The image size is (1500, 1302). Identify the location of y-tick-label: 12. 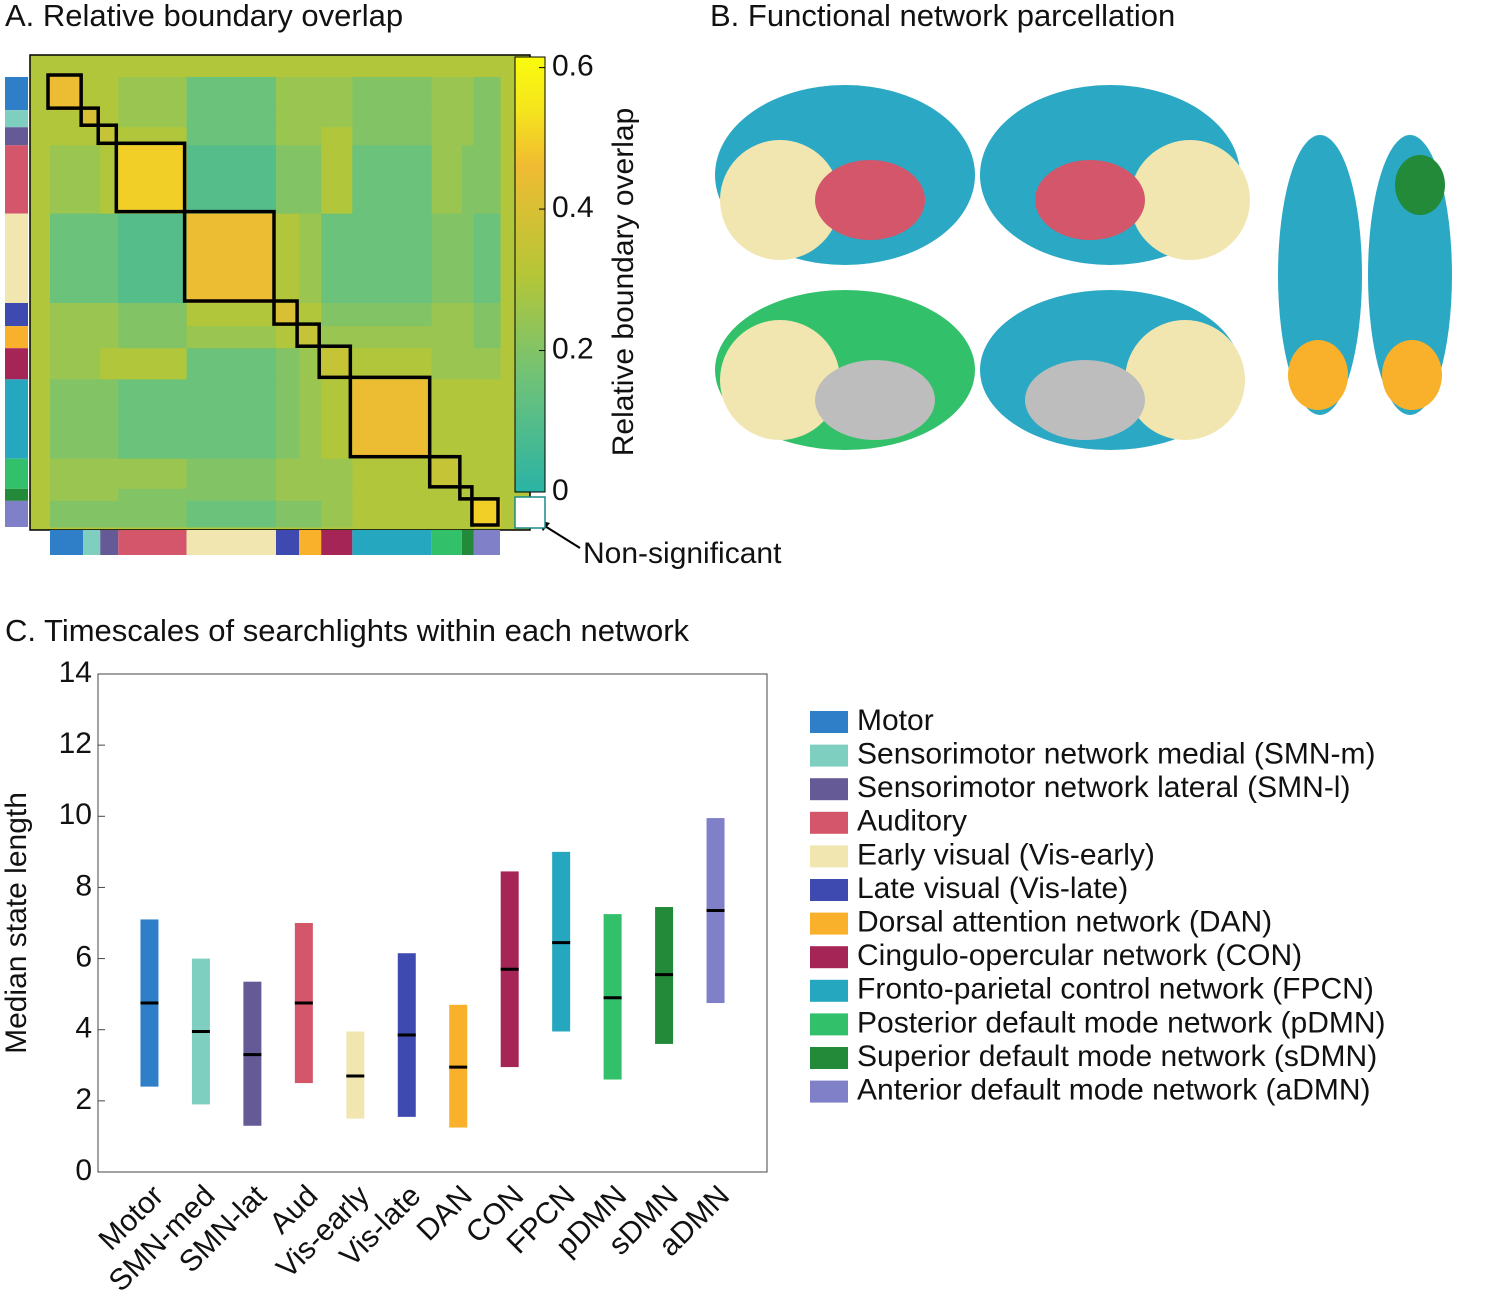
(75, 743).